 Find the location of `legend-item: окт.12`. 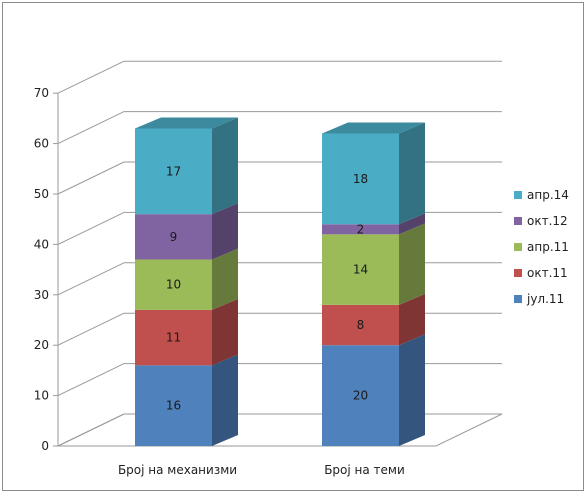

legend-item: окт.12 is located at coordinates (541, 221).